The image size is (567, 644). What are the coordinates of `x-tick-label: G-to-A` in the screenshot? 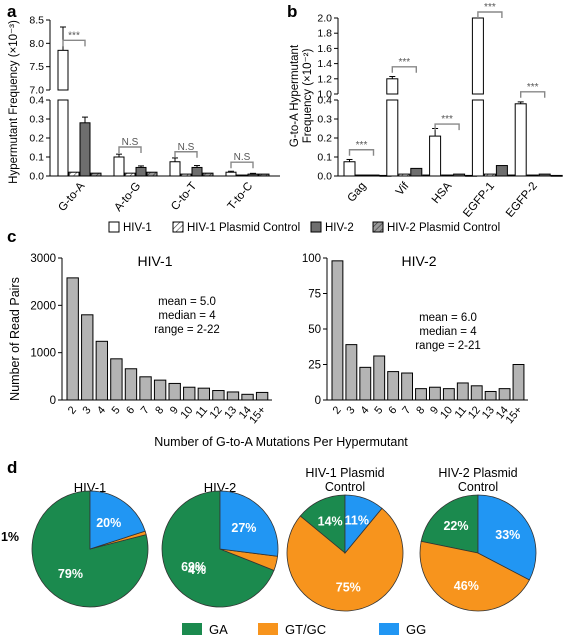 It's located at (71, 197).